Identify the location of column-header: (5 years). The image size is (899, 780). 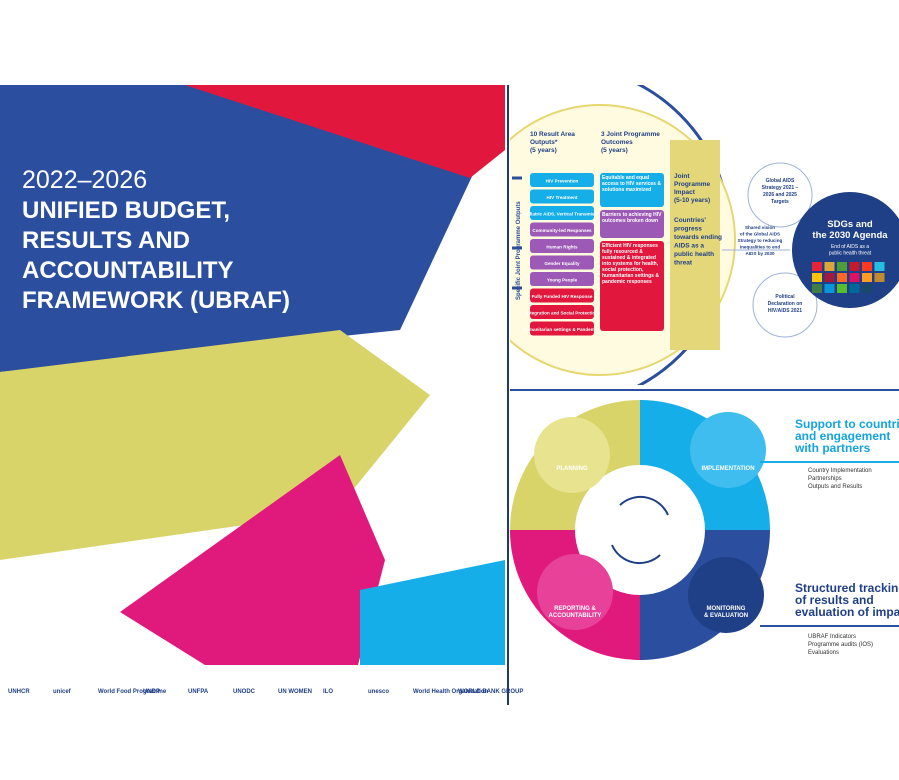
(543, 150).